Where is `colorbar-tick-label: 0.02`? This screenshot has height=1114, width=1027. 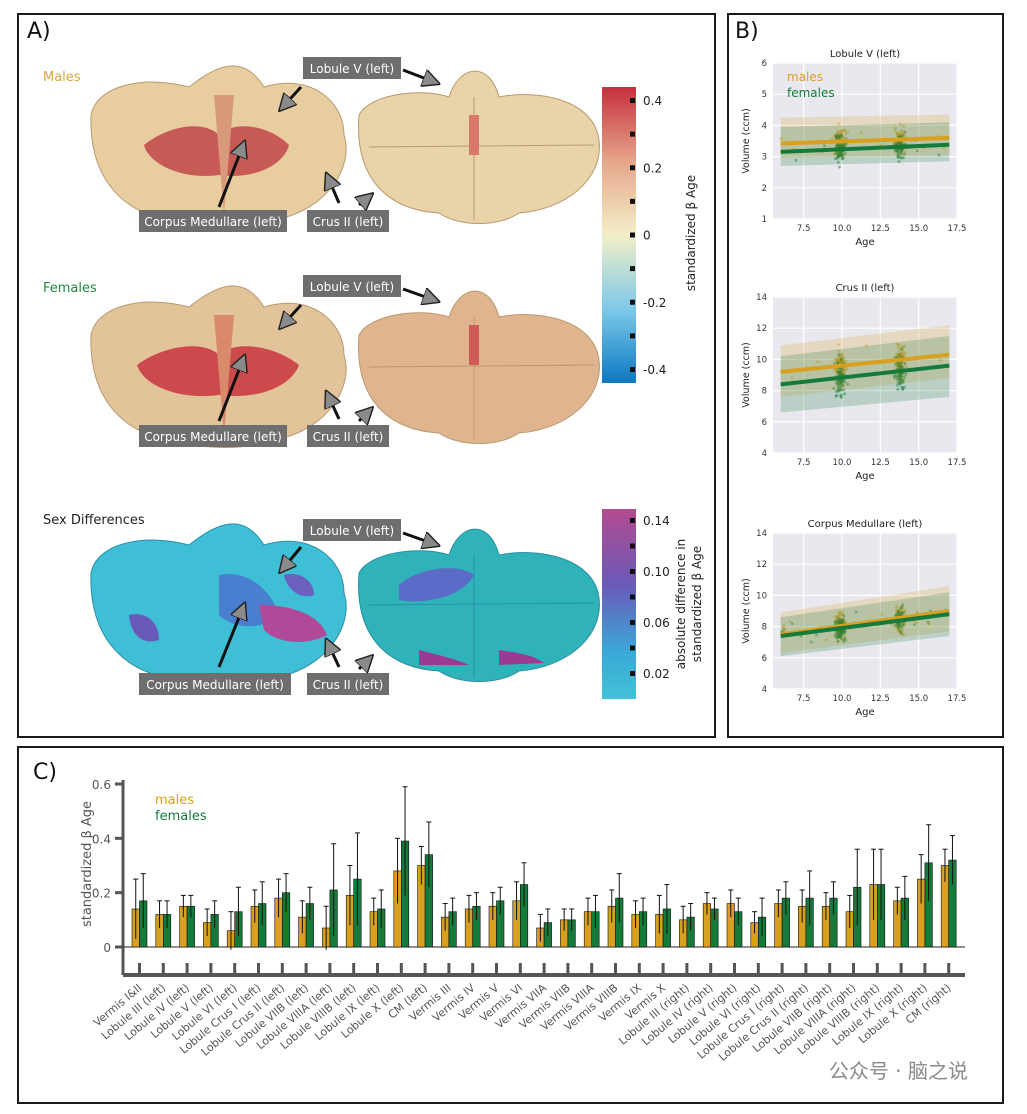
colorbar-tick-label: 0.02 is located at coordinates (656, 674).